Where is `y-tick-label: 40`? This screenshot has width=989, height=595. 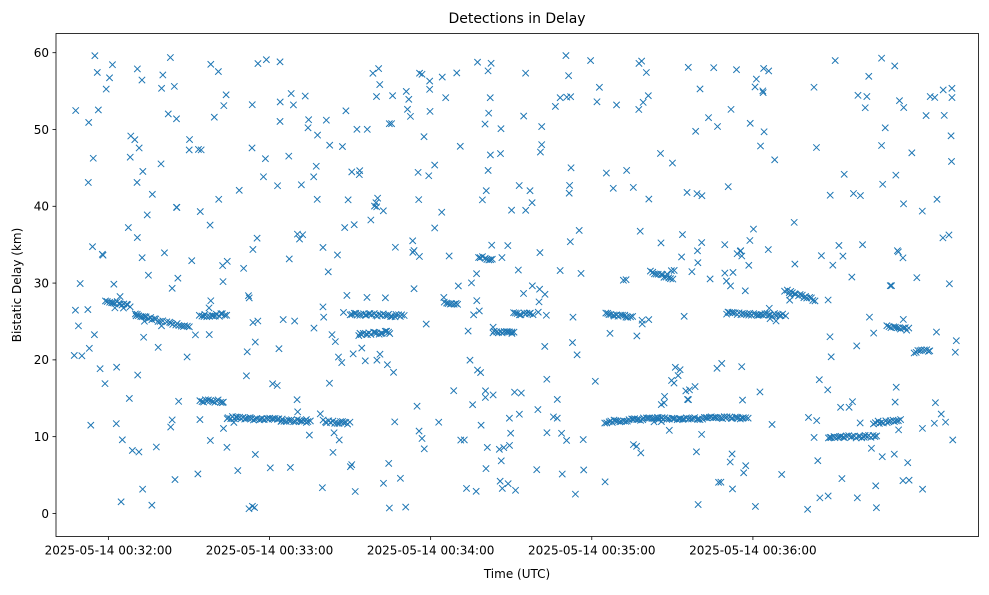 y-tick-label: 40 is located at coordinates (41, 207).